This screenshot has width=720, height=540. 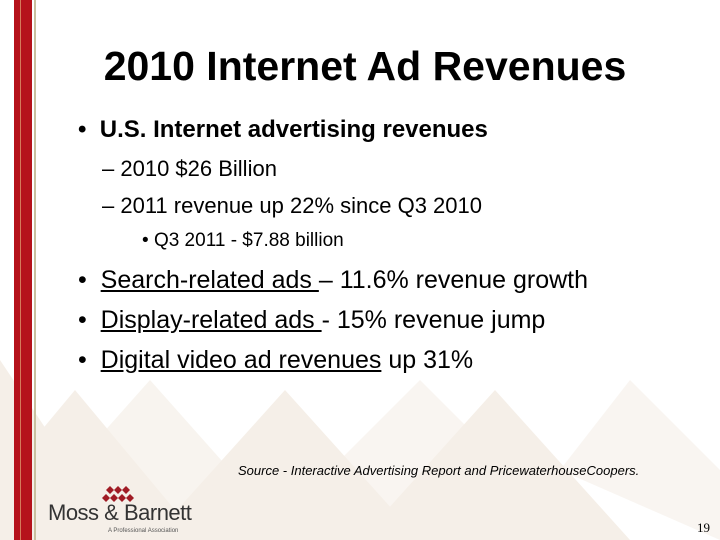 I want to click on slide-title: 2010 Internet Ad Revenues, so click(x=365, y=66).